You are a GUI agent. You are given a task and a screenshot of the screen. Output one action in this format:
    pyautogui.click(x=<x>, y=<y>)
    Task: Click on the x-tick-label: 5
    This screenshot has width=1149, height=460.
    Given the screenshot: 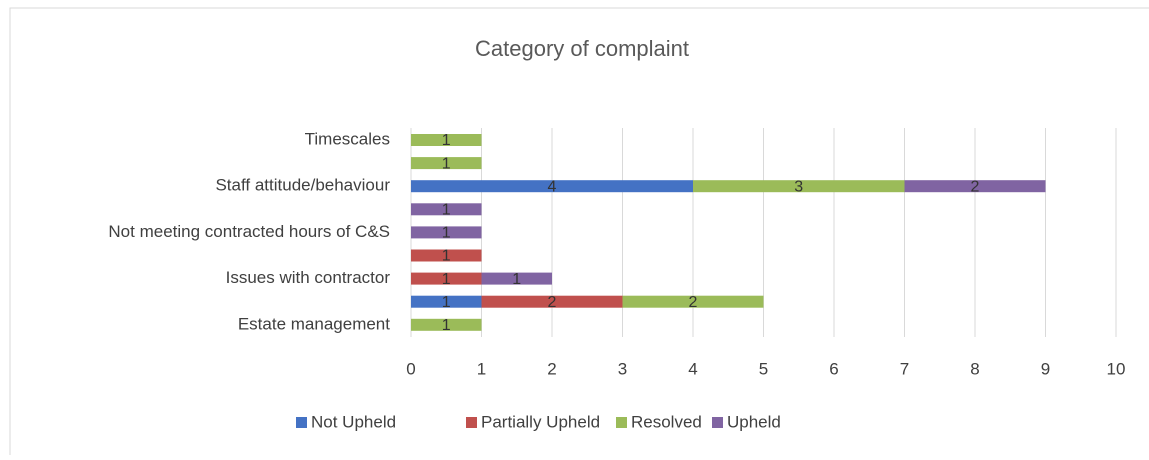 What is the action you would take?
    pyautogui.click(x=763, y=368)
    